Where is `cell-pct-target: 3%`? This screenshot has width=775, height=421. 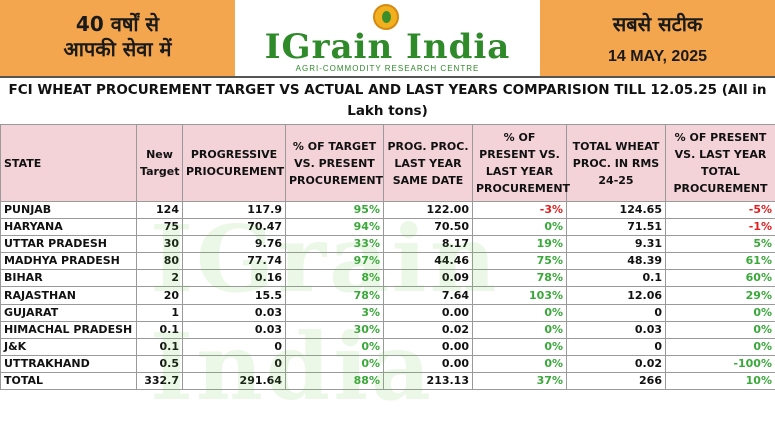 cell-pct-target: 3% is located at coordinates (335, 312).